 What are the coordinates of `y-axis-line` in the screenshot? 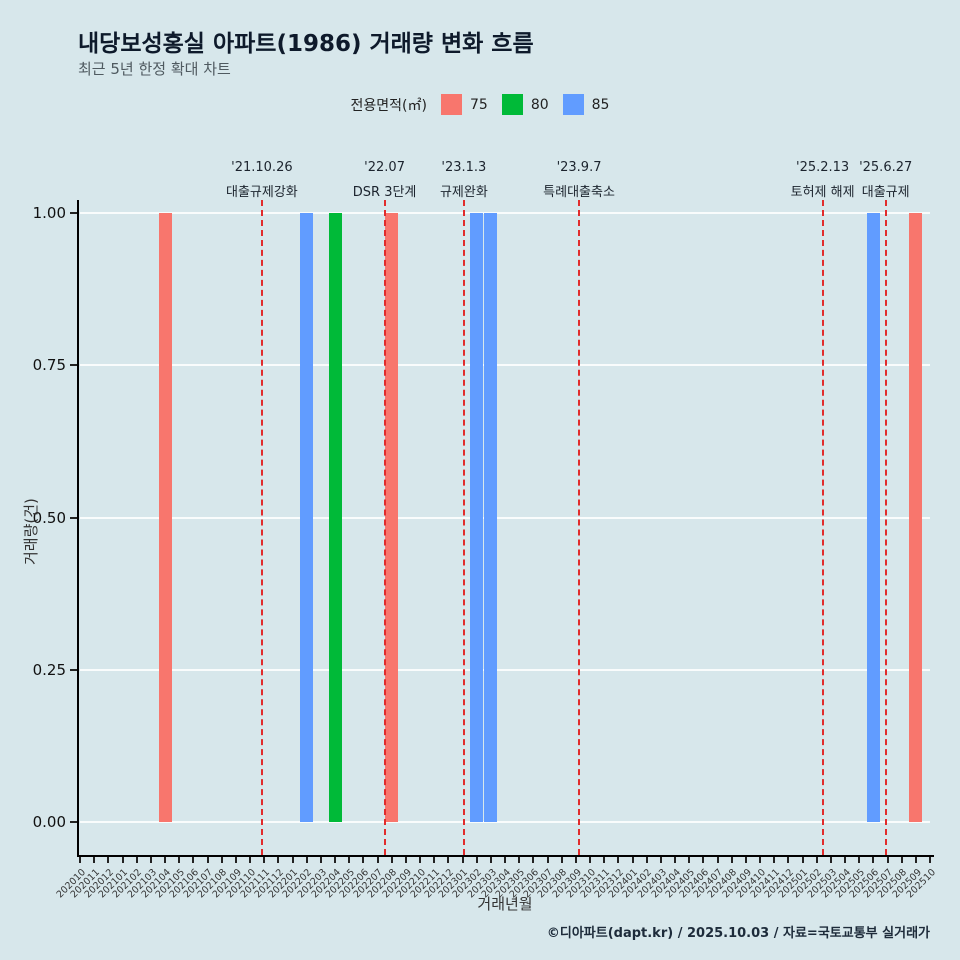 It's located at (78, 527).